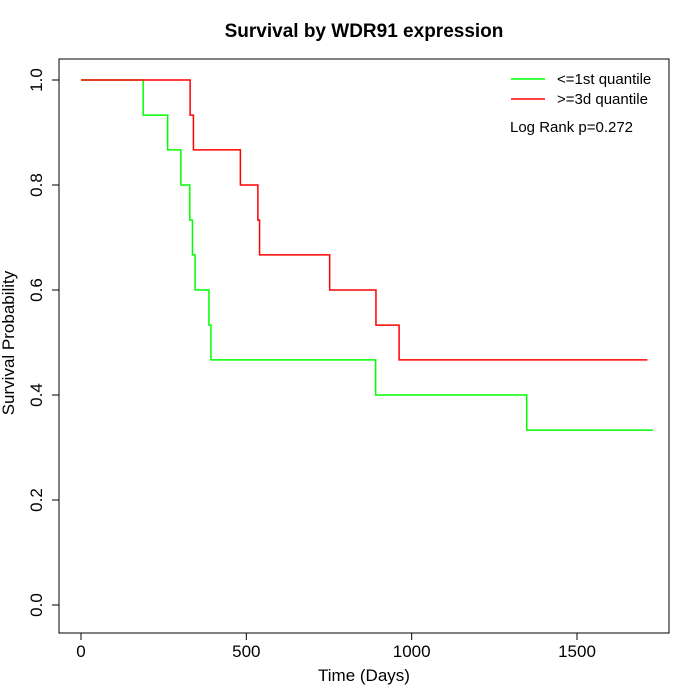  What do you see at coordinates (577, 651) in the screenshot?
I see `x-tick-label: 1500` at bounding box center [577, 651].